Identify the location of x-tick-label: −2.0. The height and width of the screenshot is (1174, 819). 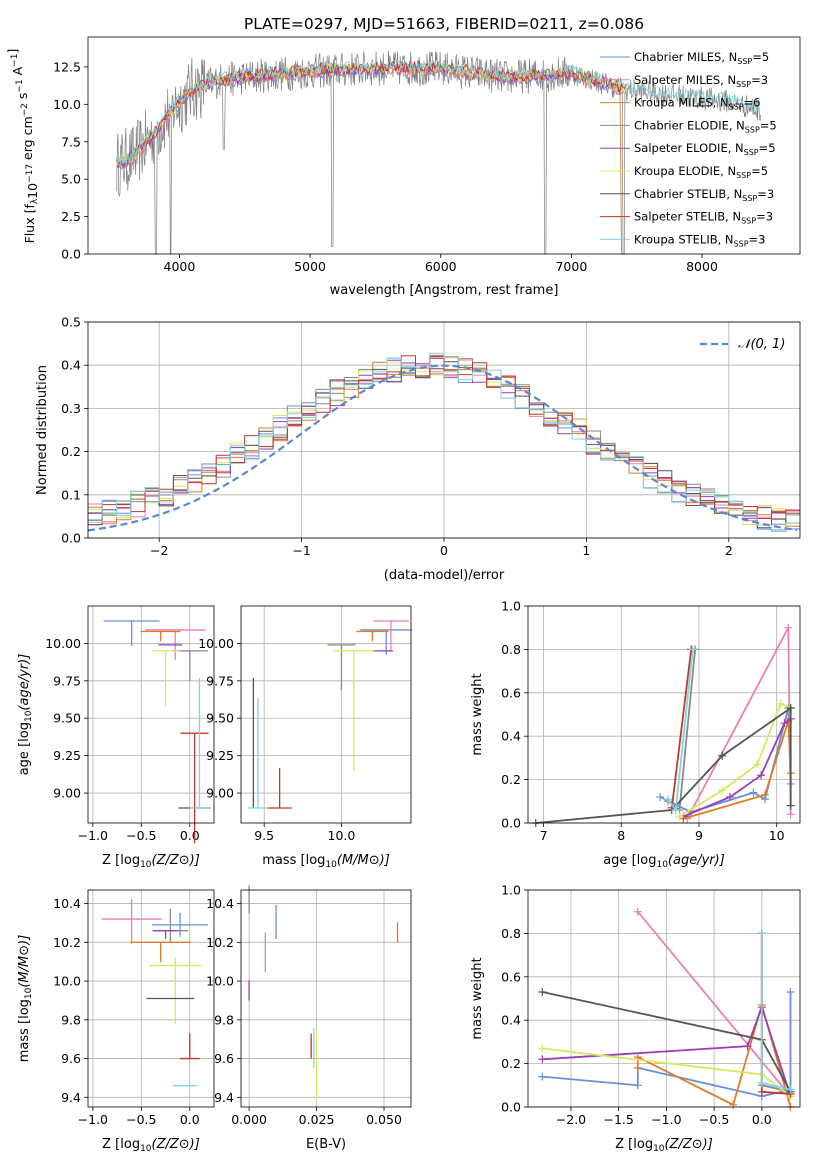
(571, 1119).